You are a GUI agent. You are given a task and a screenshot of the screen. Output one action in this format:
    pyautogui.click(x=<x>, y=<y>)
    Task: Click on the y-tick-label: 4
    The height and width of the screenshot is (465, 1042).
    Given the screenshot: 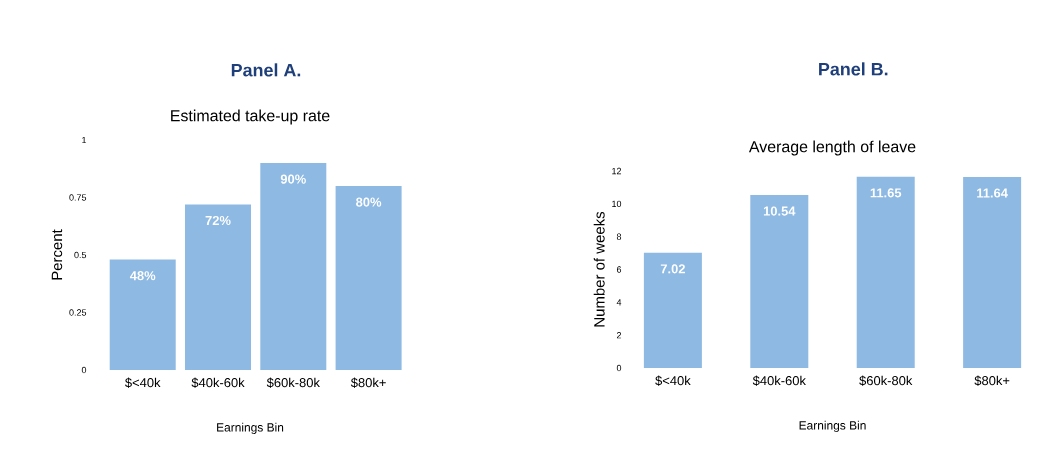 What is the action you would take?
    pyautogui.click(x=619, y=302)
    